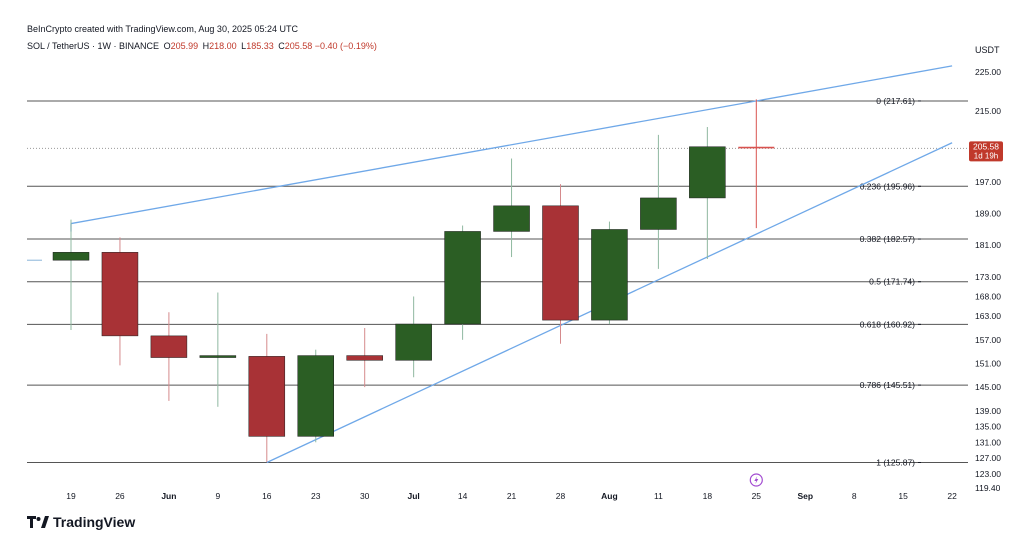 This screenshot has width=1024, height=543. I want to click on y-tick-label: 151.00, so click(988, 363).